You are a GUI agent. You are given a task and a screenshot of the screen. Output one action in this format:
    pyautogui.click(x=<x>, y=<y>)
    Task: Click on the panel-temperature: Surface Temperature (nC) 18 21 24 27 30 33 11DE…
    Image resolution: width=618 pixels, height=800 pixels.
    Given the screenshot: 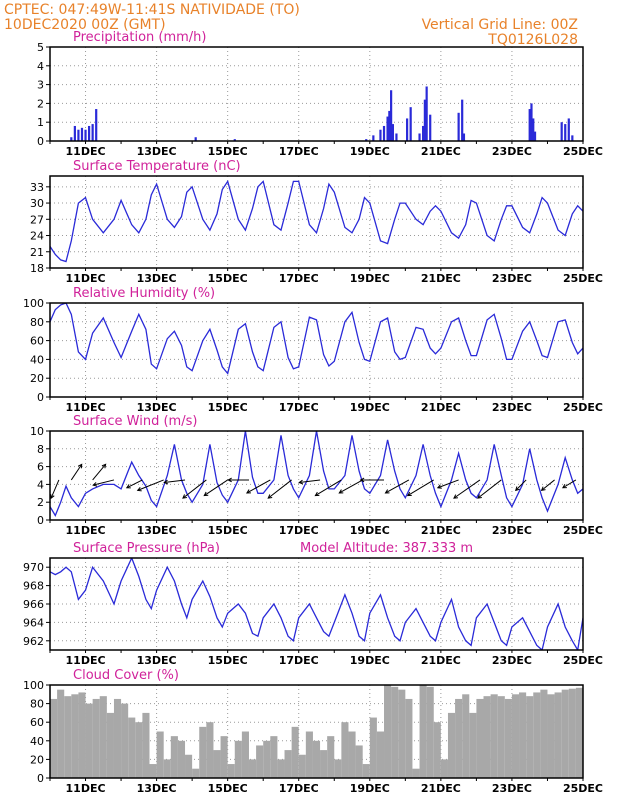 What is the action you would take?
    pyautogui.click(x=316, y=222)
    